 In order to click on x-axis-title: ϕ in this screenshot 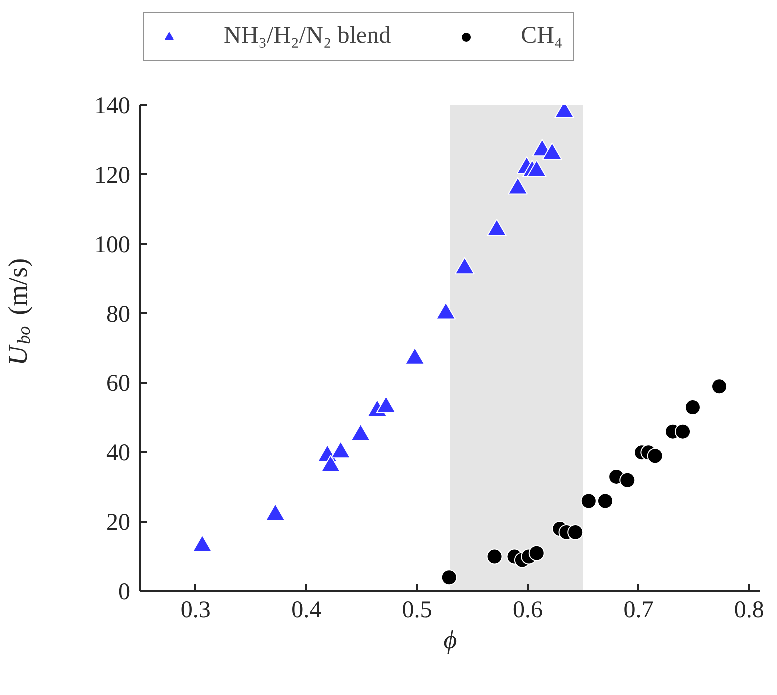, I will do `click(451, 640)`.